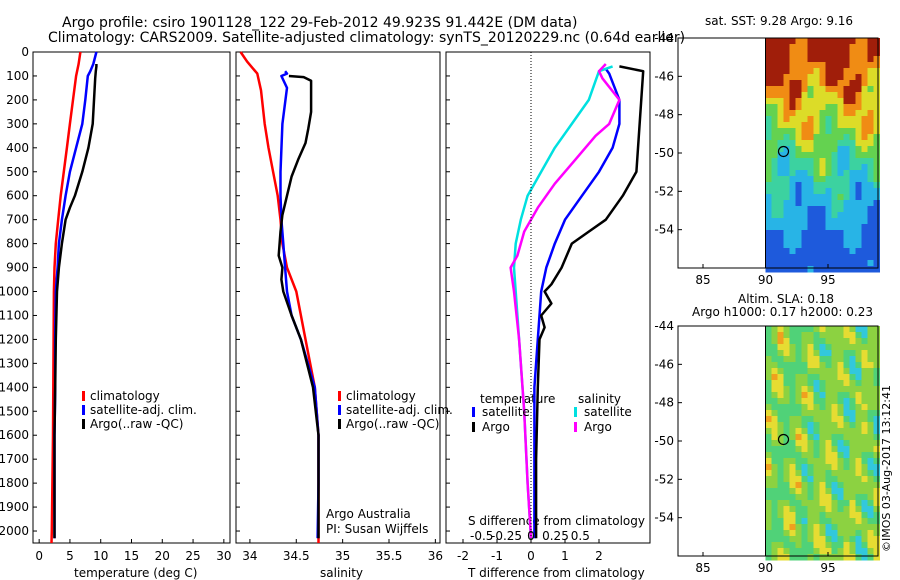 The height and width of the screenshot is (580, 900). What do you see at coordinates (506, 412) in the screenshot?
I see `legend-label: satellite` at bounding box center [506, 412].